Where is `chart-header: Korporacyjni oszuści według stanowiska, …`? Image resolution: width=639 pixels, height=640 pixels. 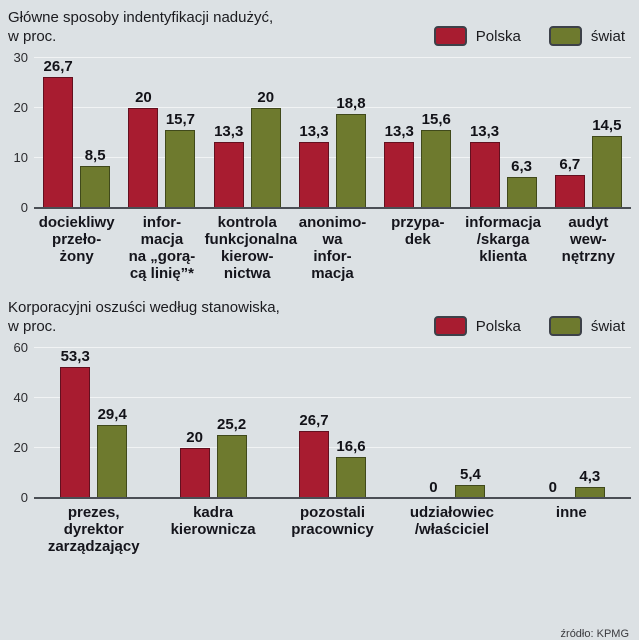 chart-header: Korporacyjni oszuści według stanowiska, … is located at coordinates (319, 317).